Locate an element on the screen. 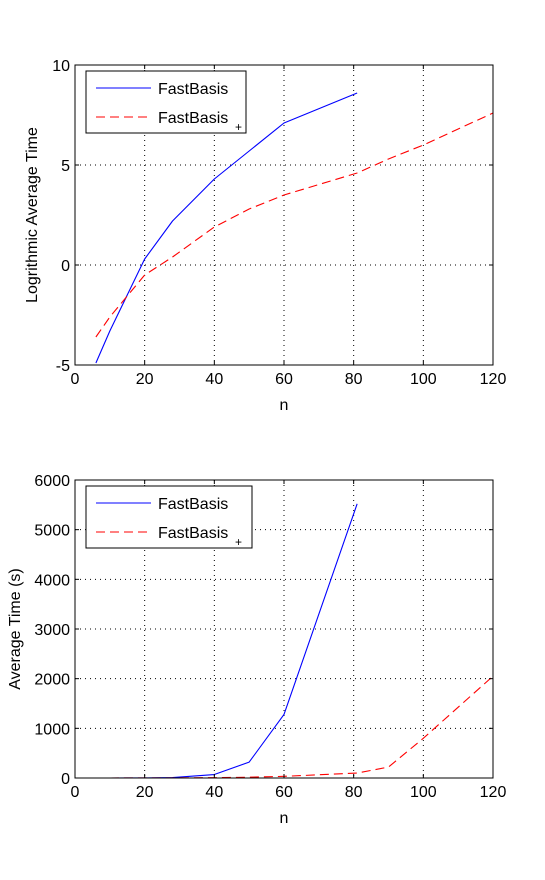  y-tick-label: 2000 is located at coordinates (52, 680).